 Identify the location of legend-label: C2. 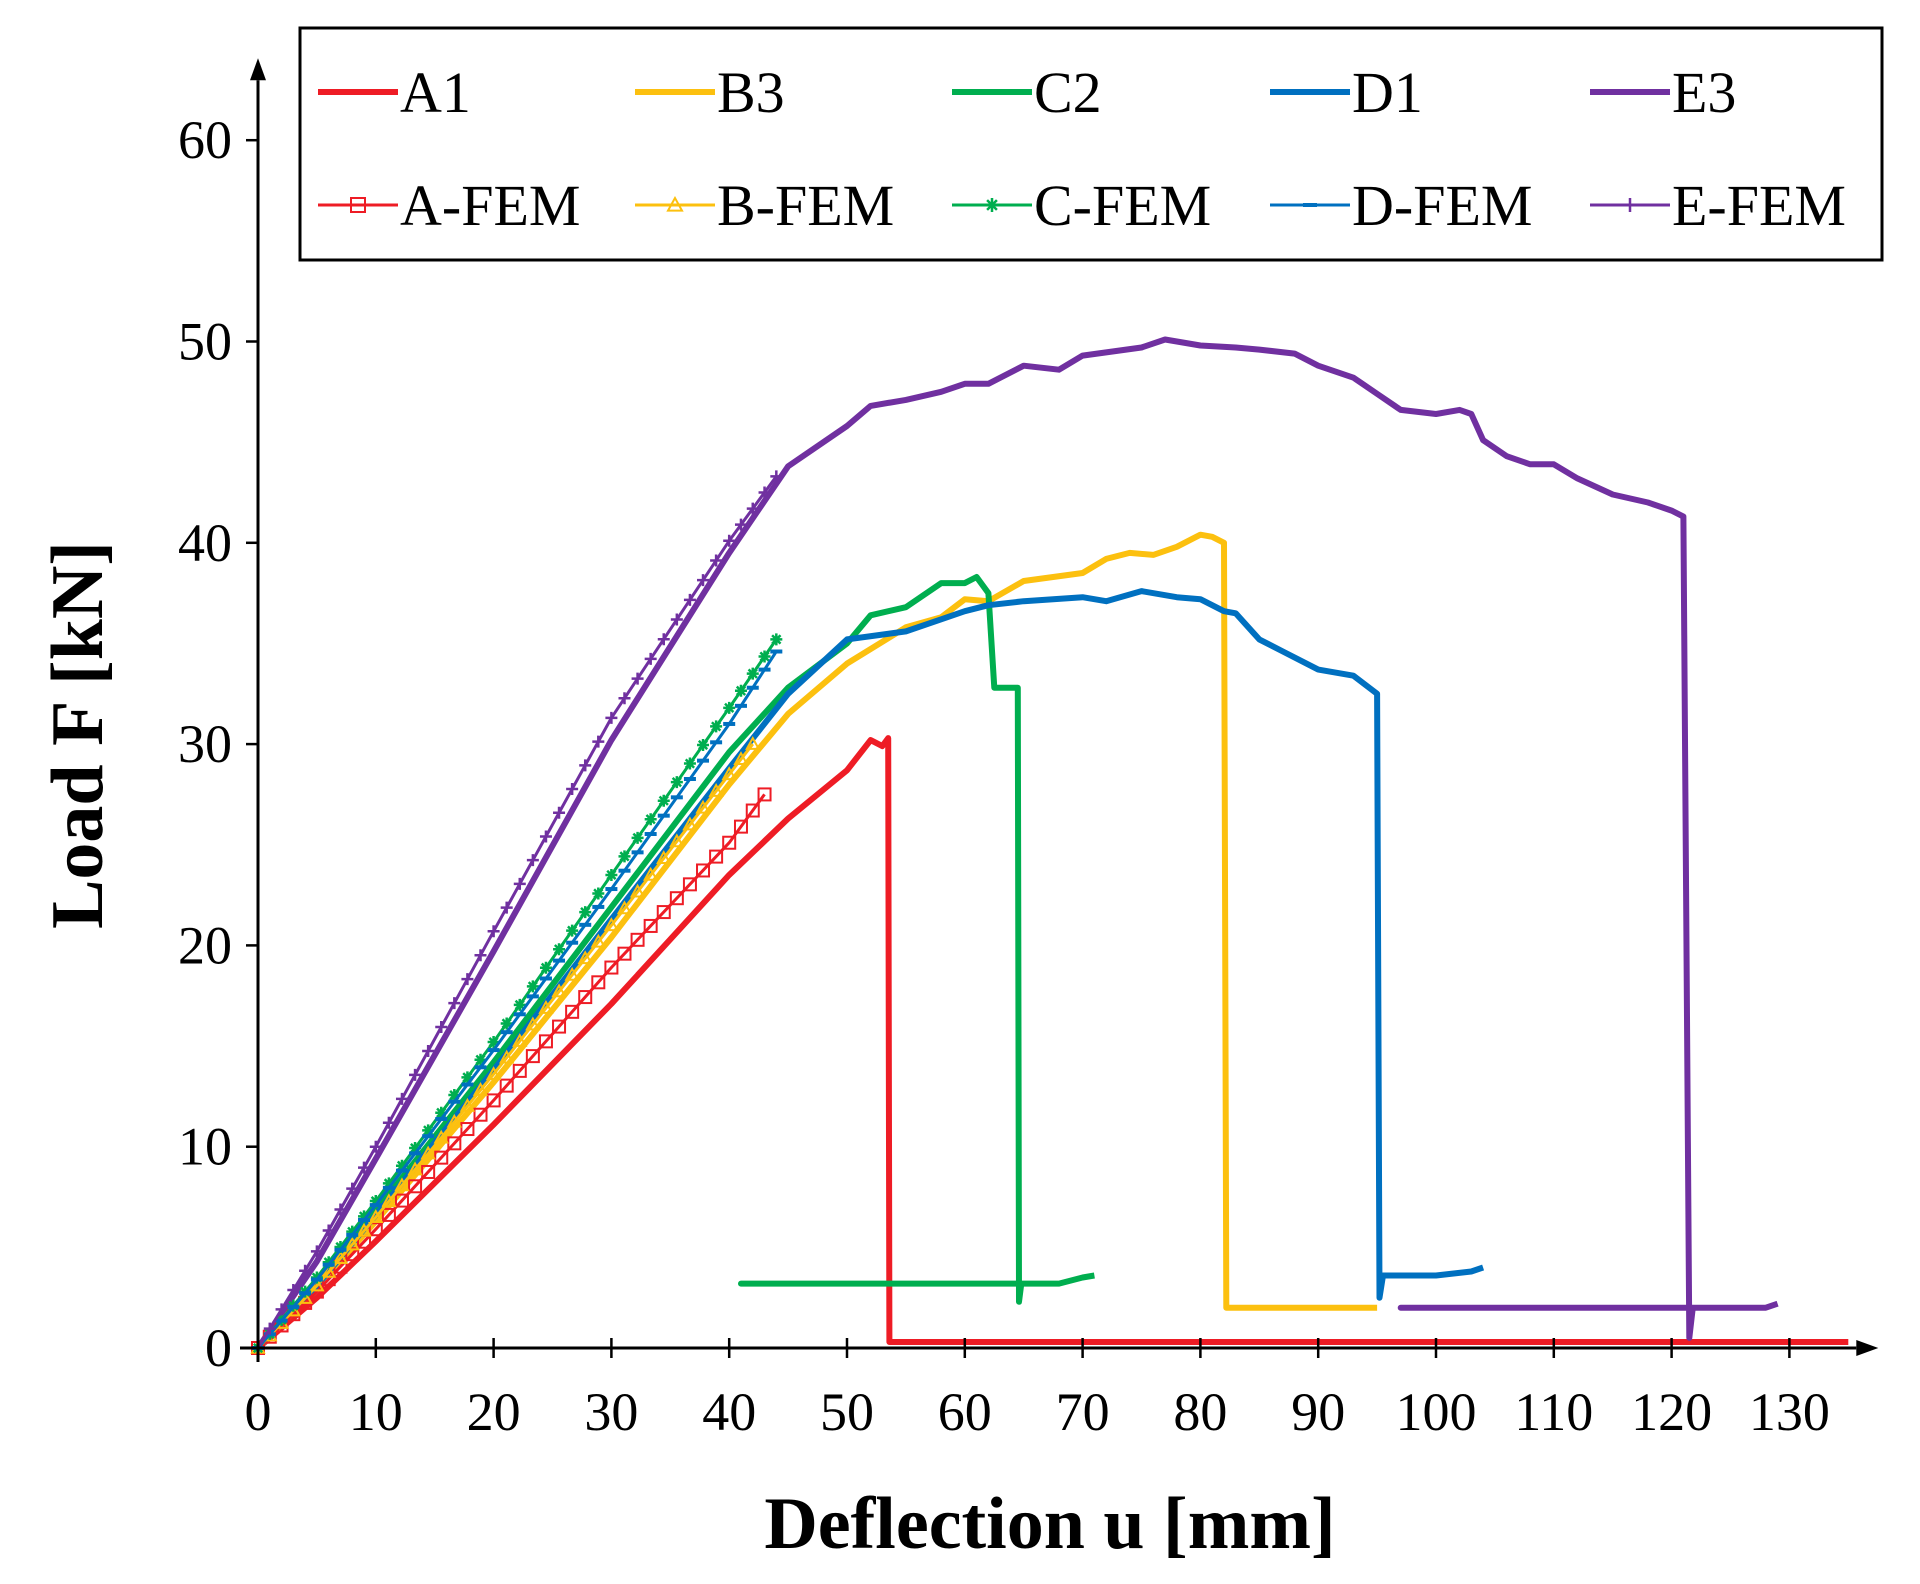
(1068, 92).